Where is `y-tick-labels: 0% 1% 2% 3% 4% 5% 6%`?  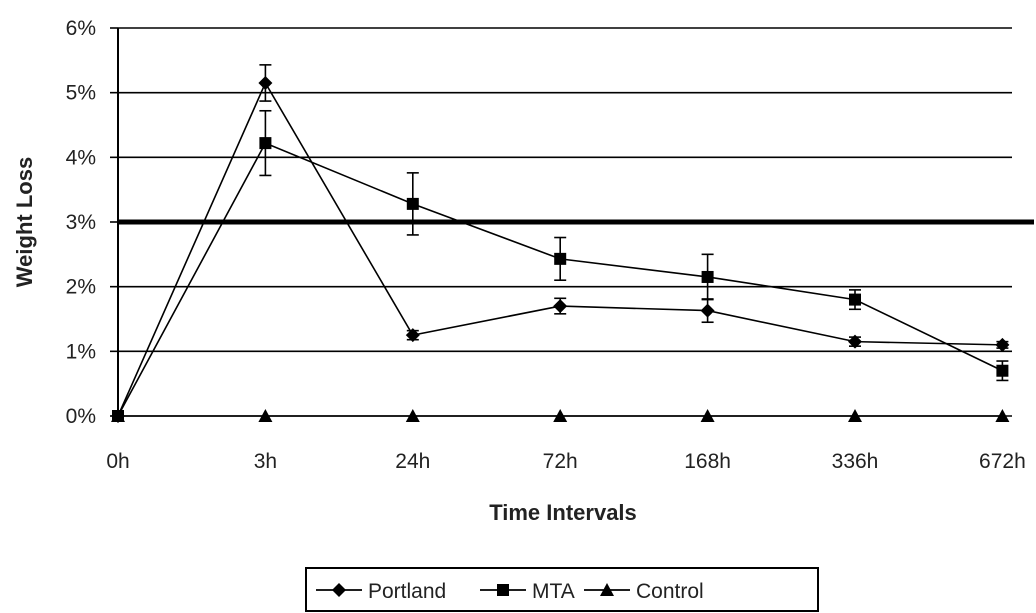
y-tick-labels: 0% 1% 2% 3% 4% 5% 6% is located at coordinates (81, 222).